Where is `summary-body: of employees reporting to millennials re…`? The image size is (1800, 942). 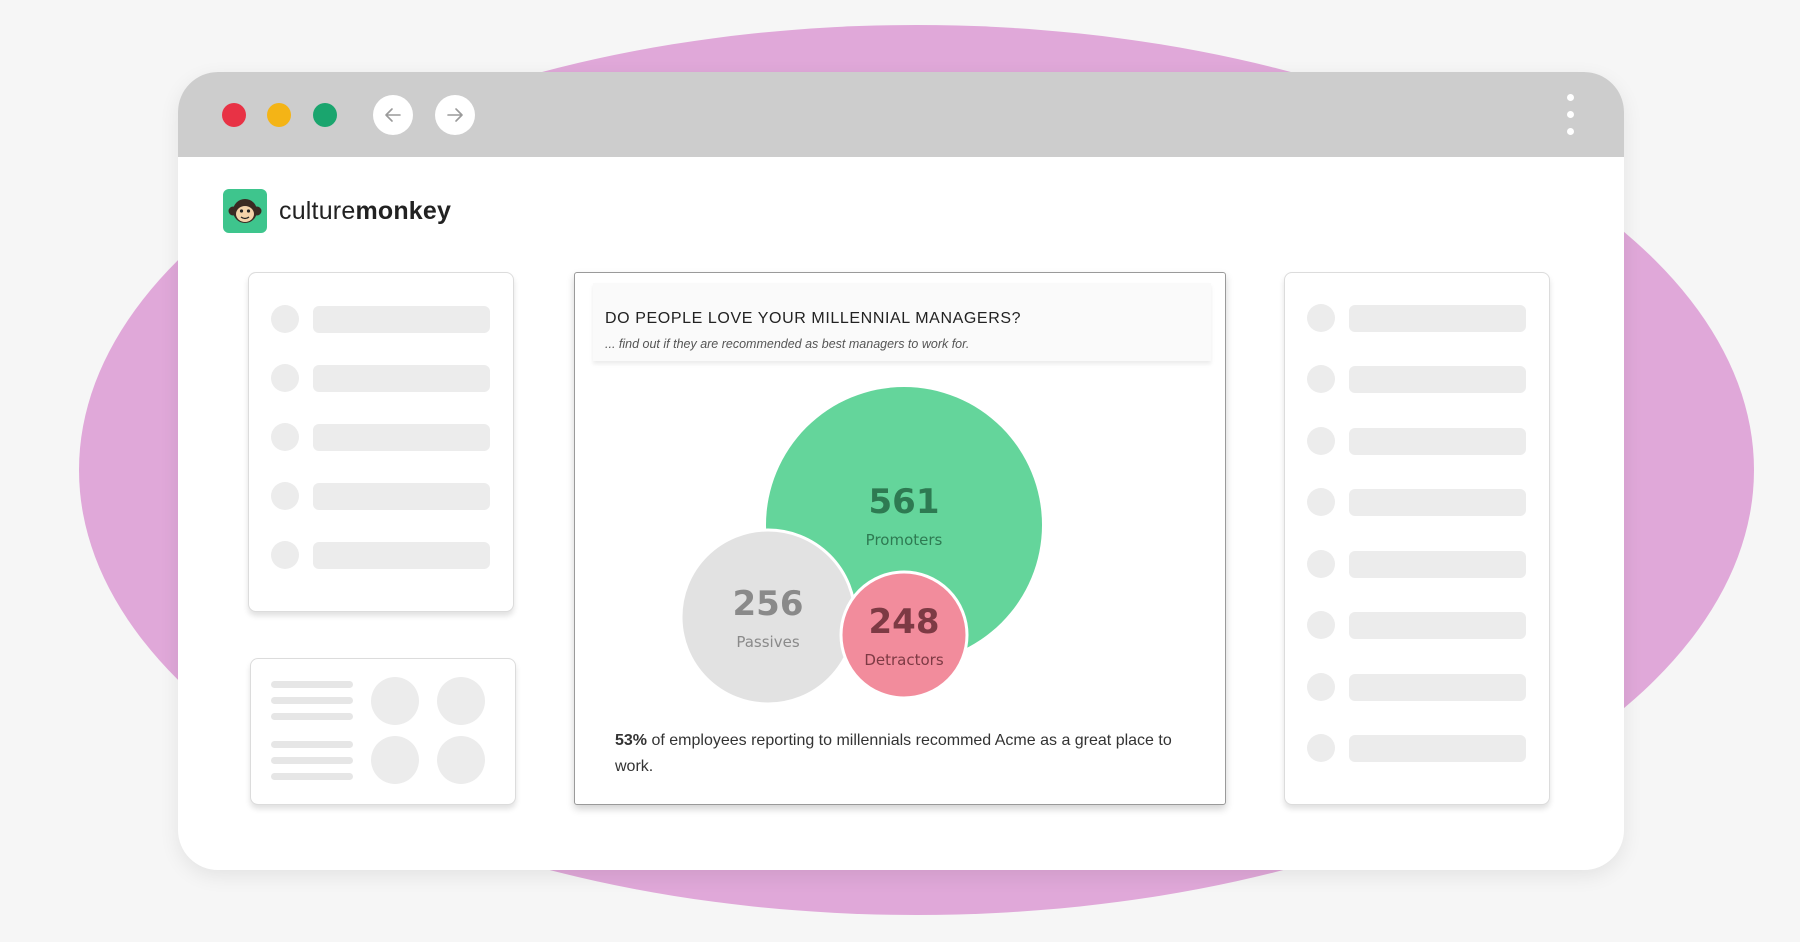 summary-body: of employees reporting to millennials re… is located at coordinates (893, 753).